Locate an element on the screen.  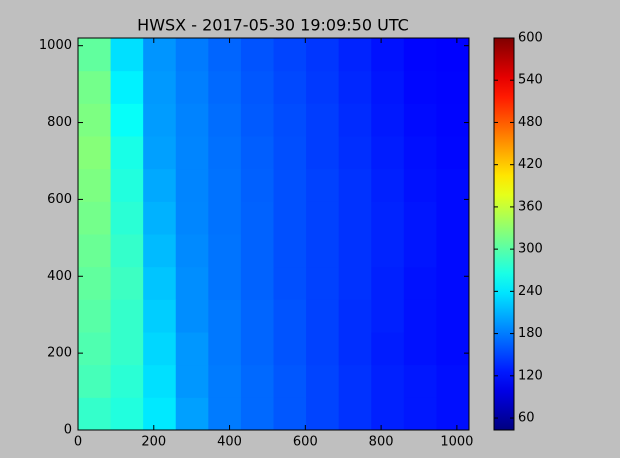
colorbar is located at coordinates (504, 234).